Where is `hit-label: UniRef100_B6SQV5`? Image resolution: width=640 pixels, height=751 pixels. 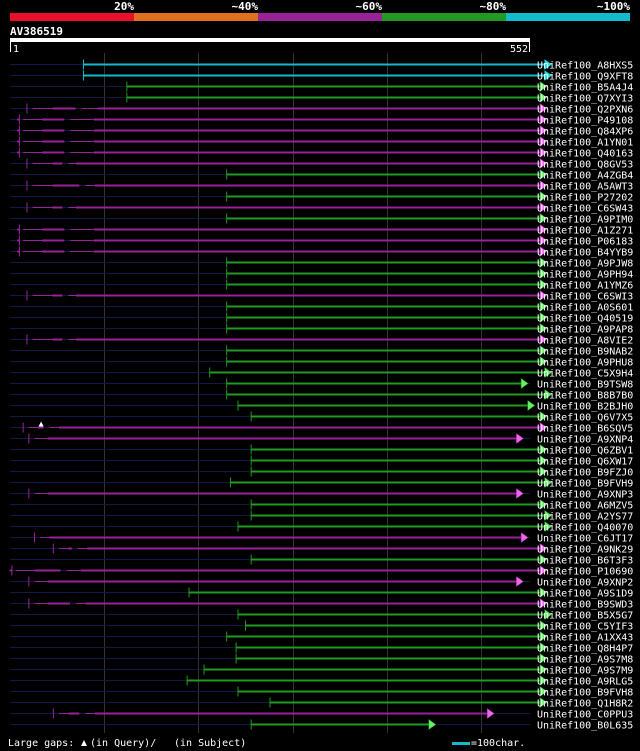 hit-label: UniRef100_B6SQV5 is located at coordinates (585, 429).